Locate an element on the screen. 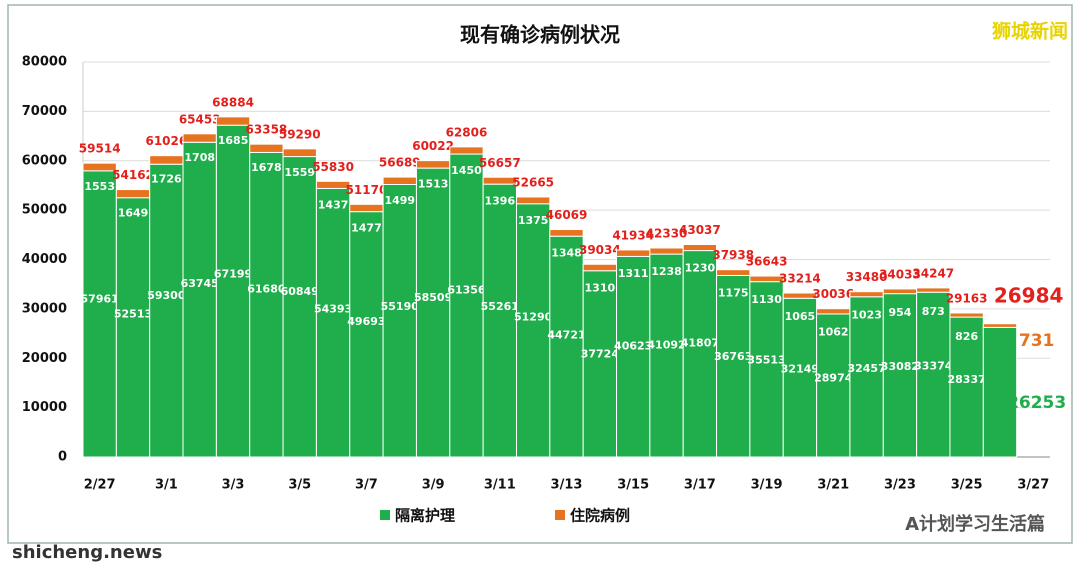  segment-label: 67199 is located at coordinates (233, 274).